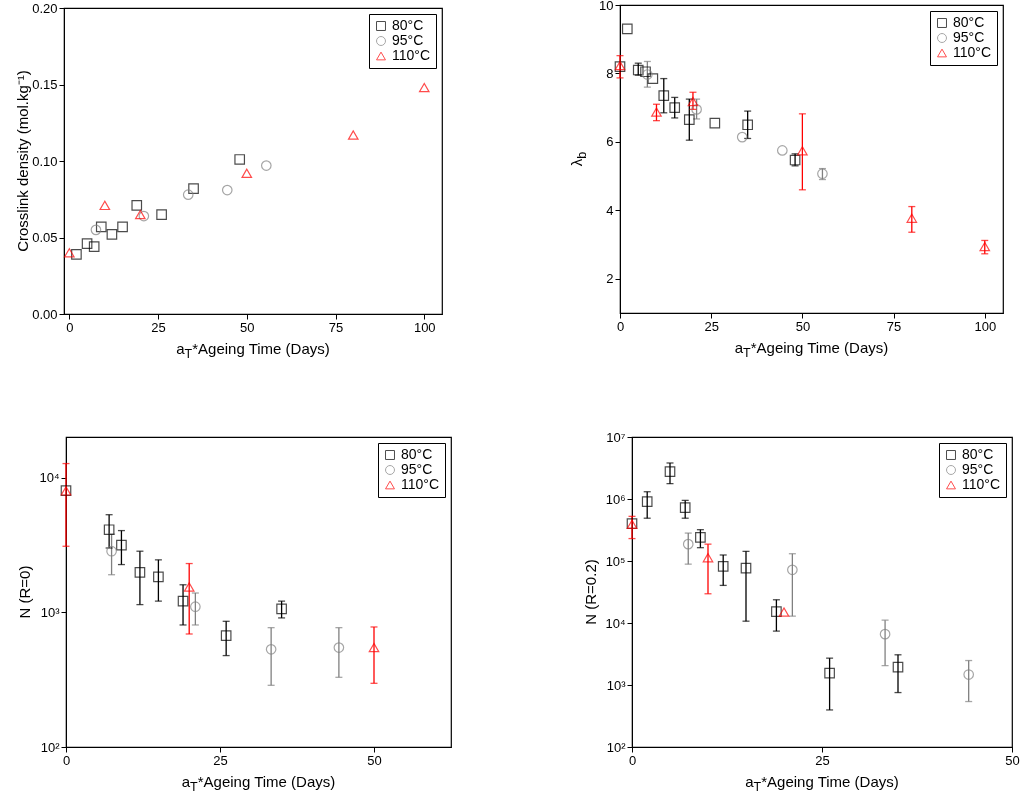  I want to click on x-axis-title: a$_{T}$*Ageing Time (Days), so click(811, 349).